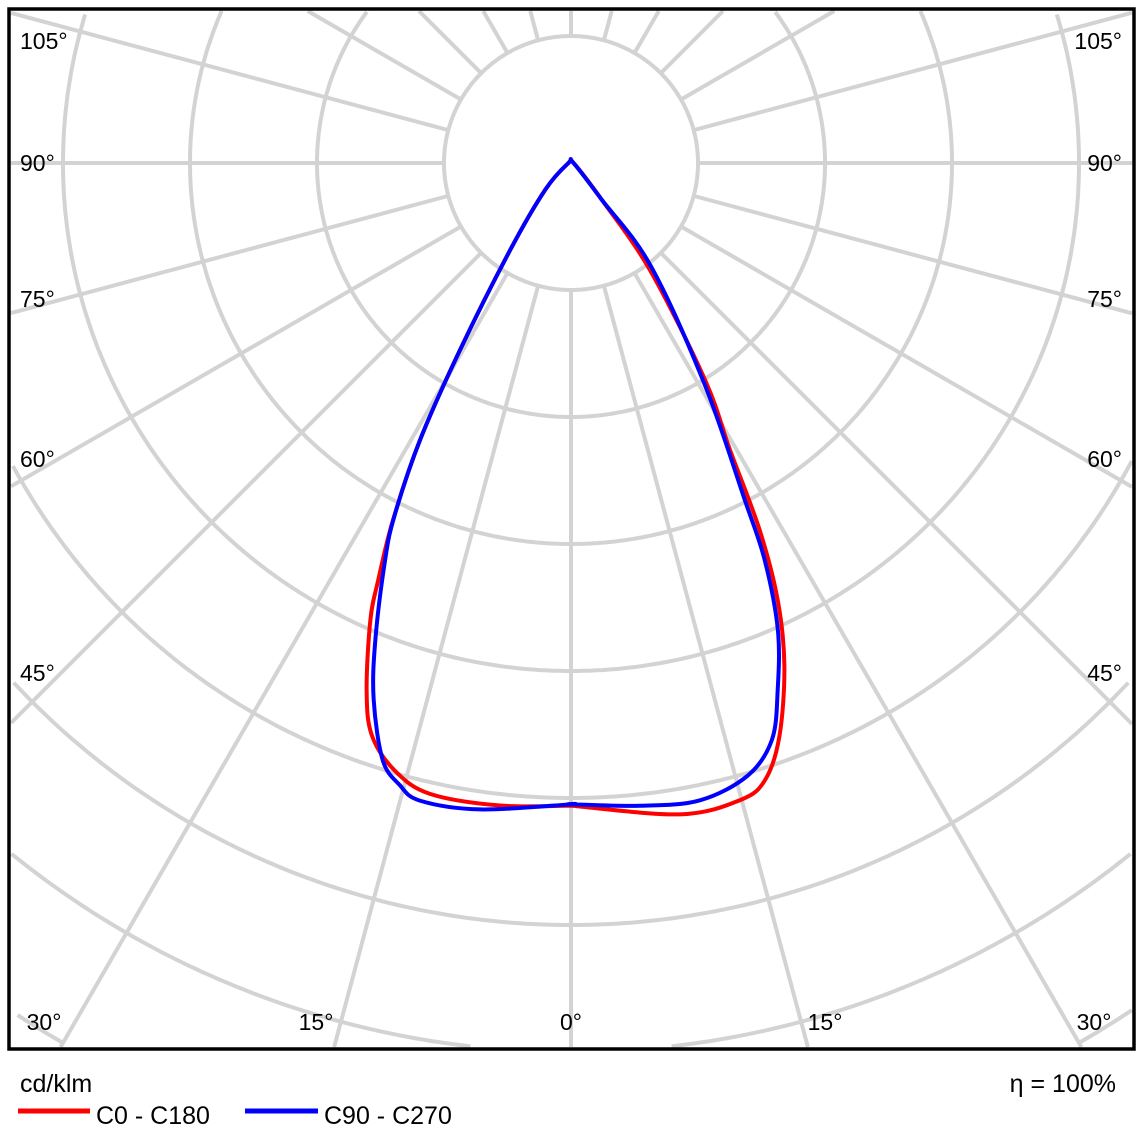 The width and height of the screenshot is (1143, 1143). What do you see at coordinates (235, 1116) in the screenshot?
I see `legend: C0 - C180 C90 - C270` at bounding box center [235, 1116].